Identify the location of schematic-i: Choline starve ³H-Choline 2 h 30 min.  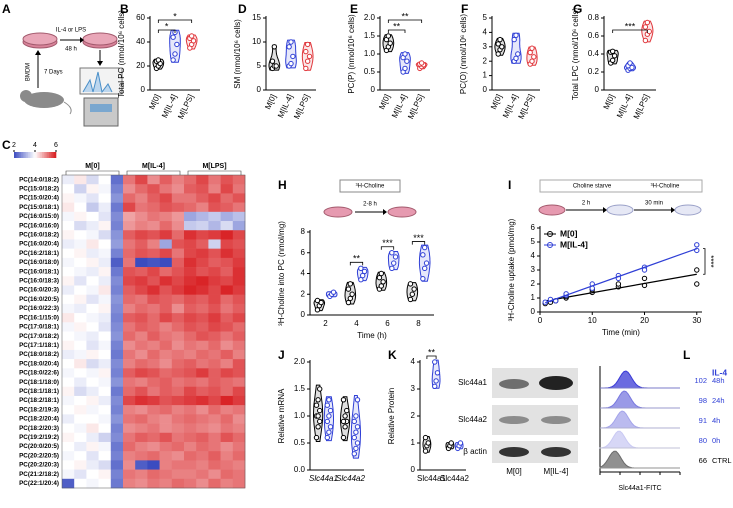
(620, 197).